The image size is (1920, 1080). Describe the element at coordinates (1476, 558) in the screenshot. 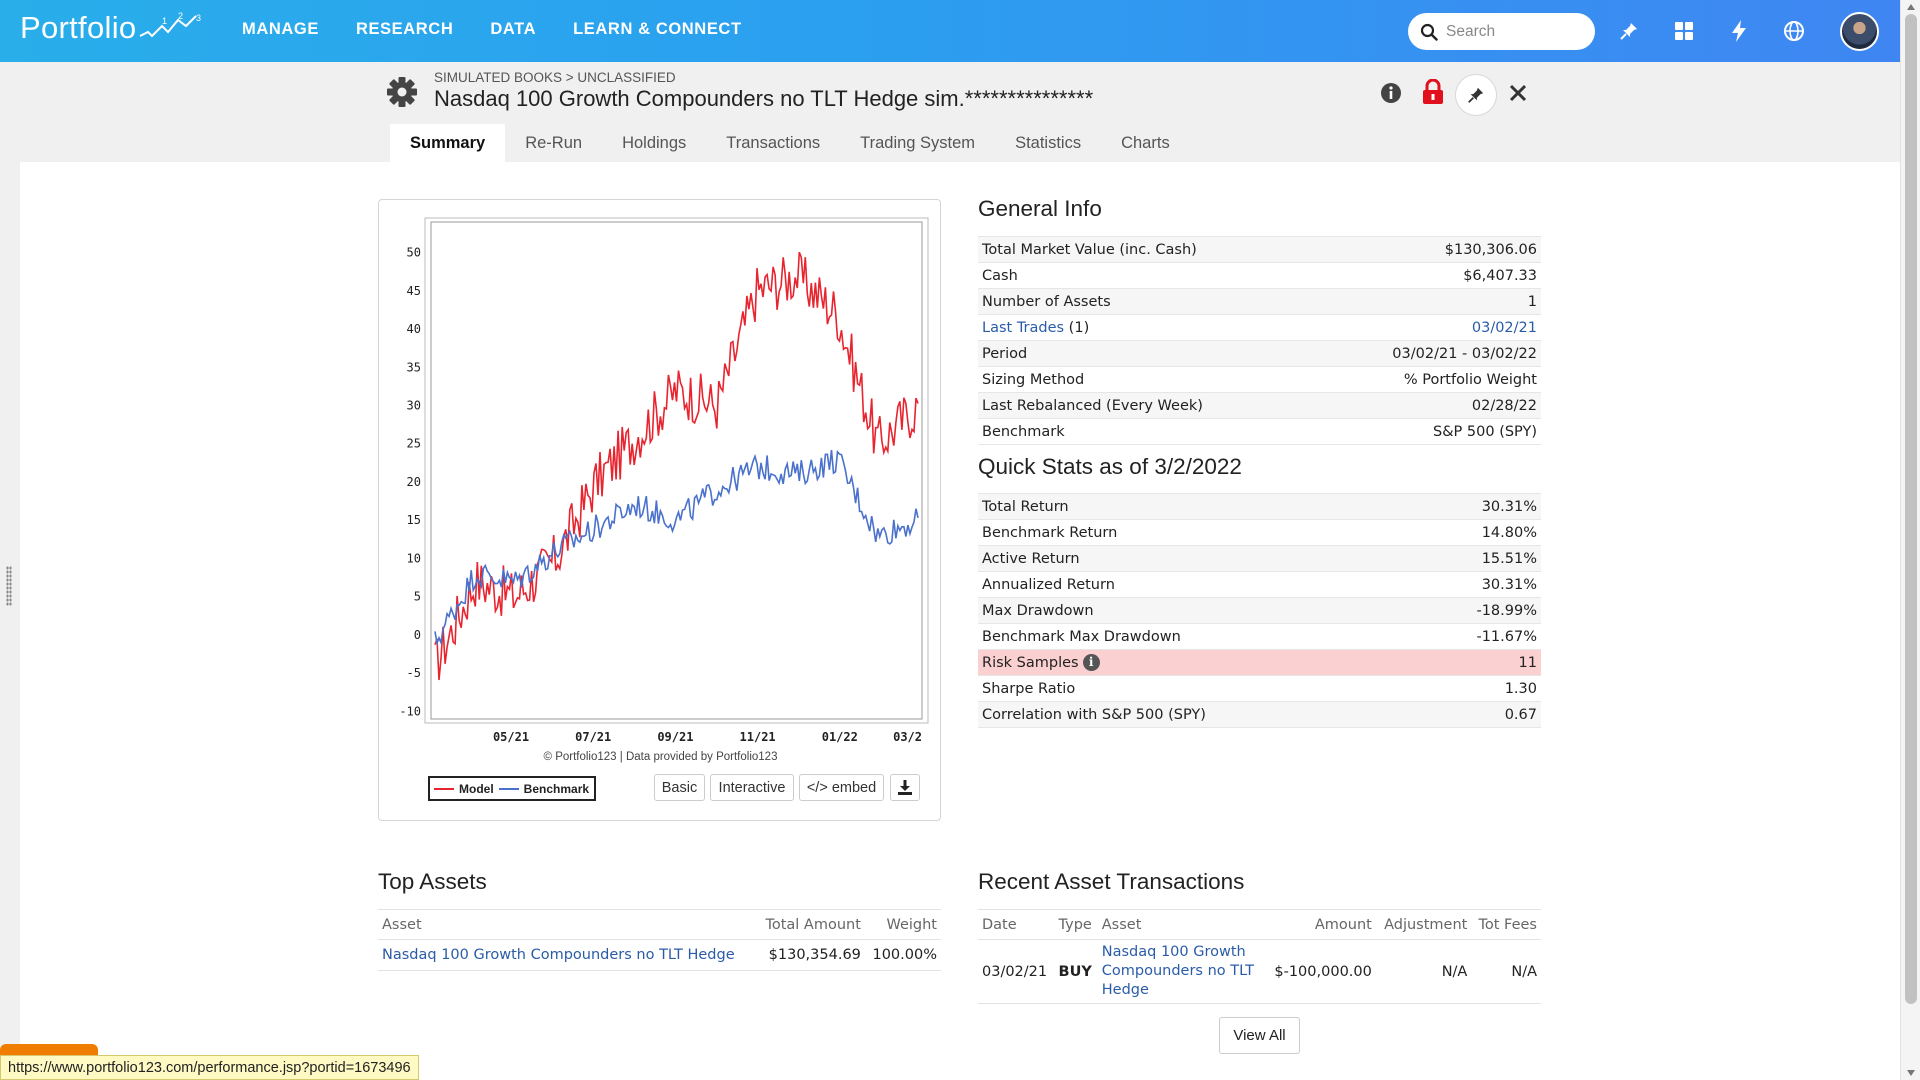

I see `row-value: 15.51%` at that location.